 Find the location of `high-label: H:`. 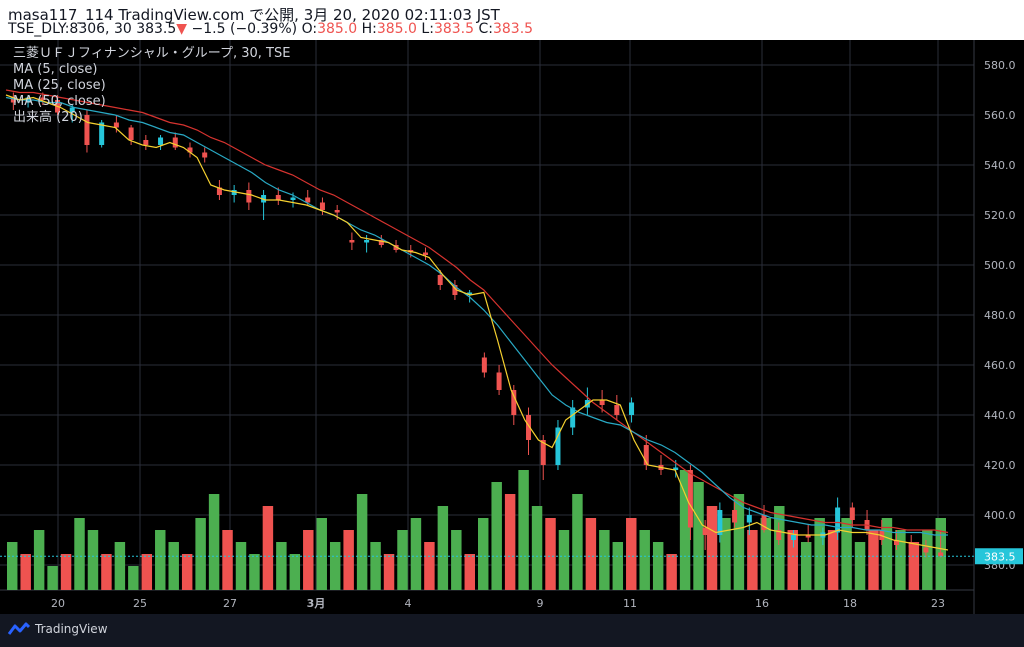

high-label: H: is located at coordinates (369, 29).